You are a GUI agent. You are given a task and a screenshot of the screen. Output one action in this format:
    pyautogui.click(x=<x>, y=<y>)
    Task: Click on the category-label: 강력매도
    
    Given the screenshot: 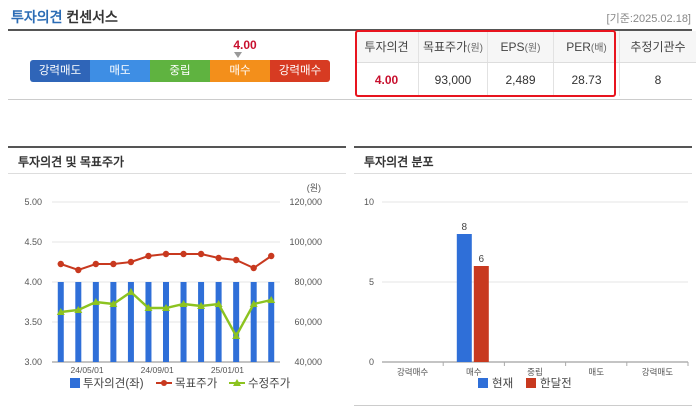 What is the action you would take?
    pyautogui.click(x=657, y=372)
    